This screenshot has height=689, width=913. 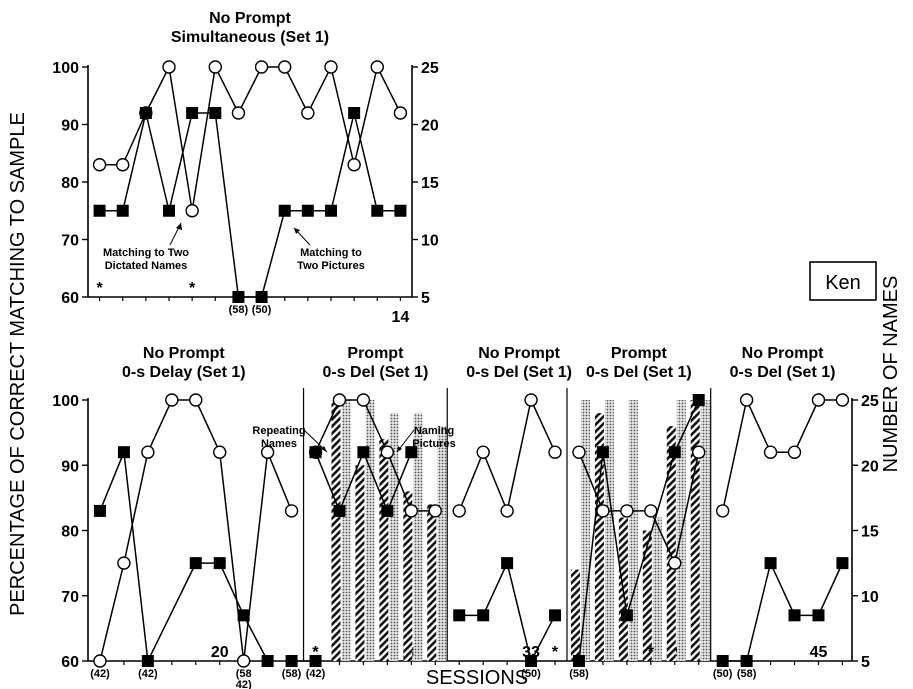 What do you see at coordinates (316, 674) in the screenshot?
I see `session-note: (42)` at bounding box center [316, 674].